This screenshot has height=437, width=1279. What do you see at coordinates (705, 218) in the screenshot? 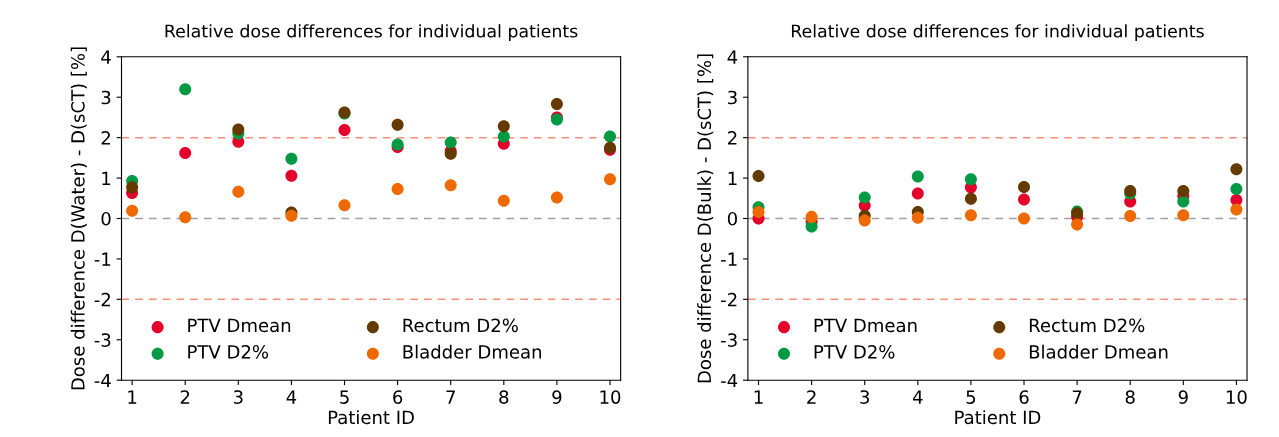
I see `y-axis-title: Dose difference D(Bulk) - D(sCT) [%]` at bounding box center [705, 218].